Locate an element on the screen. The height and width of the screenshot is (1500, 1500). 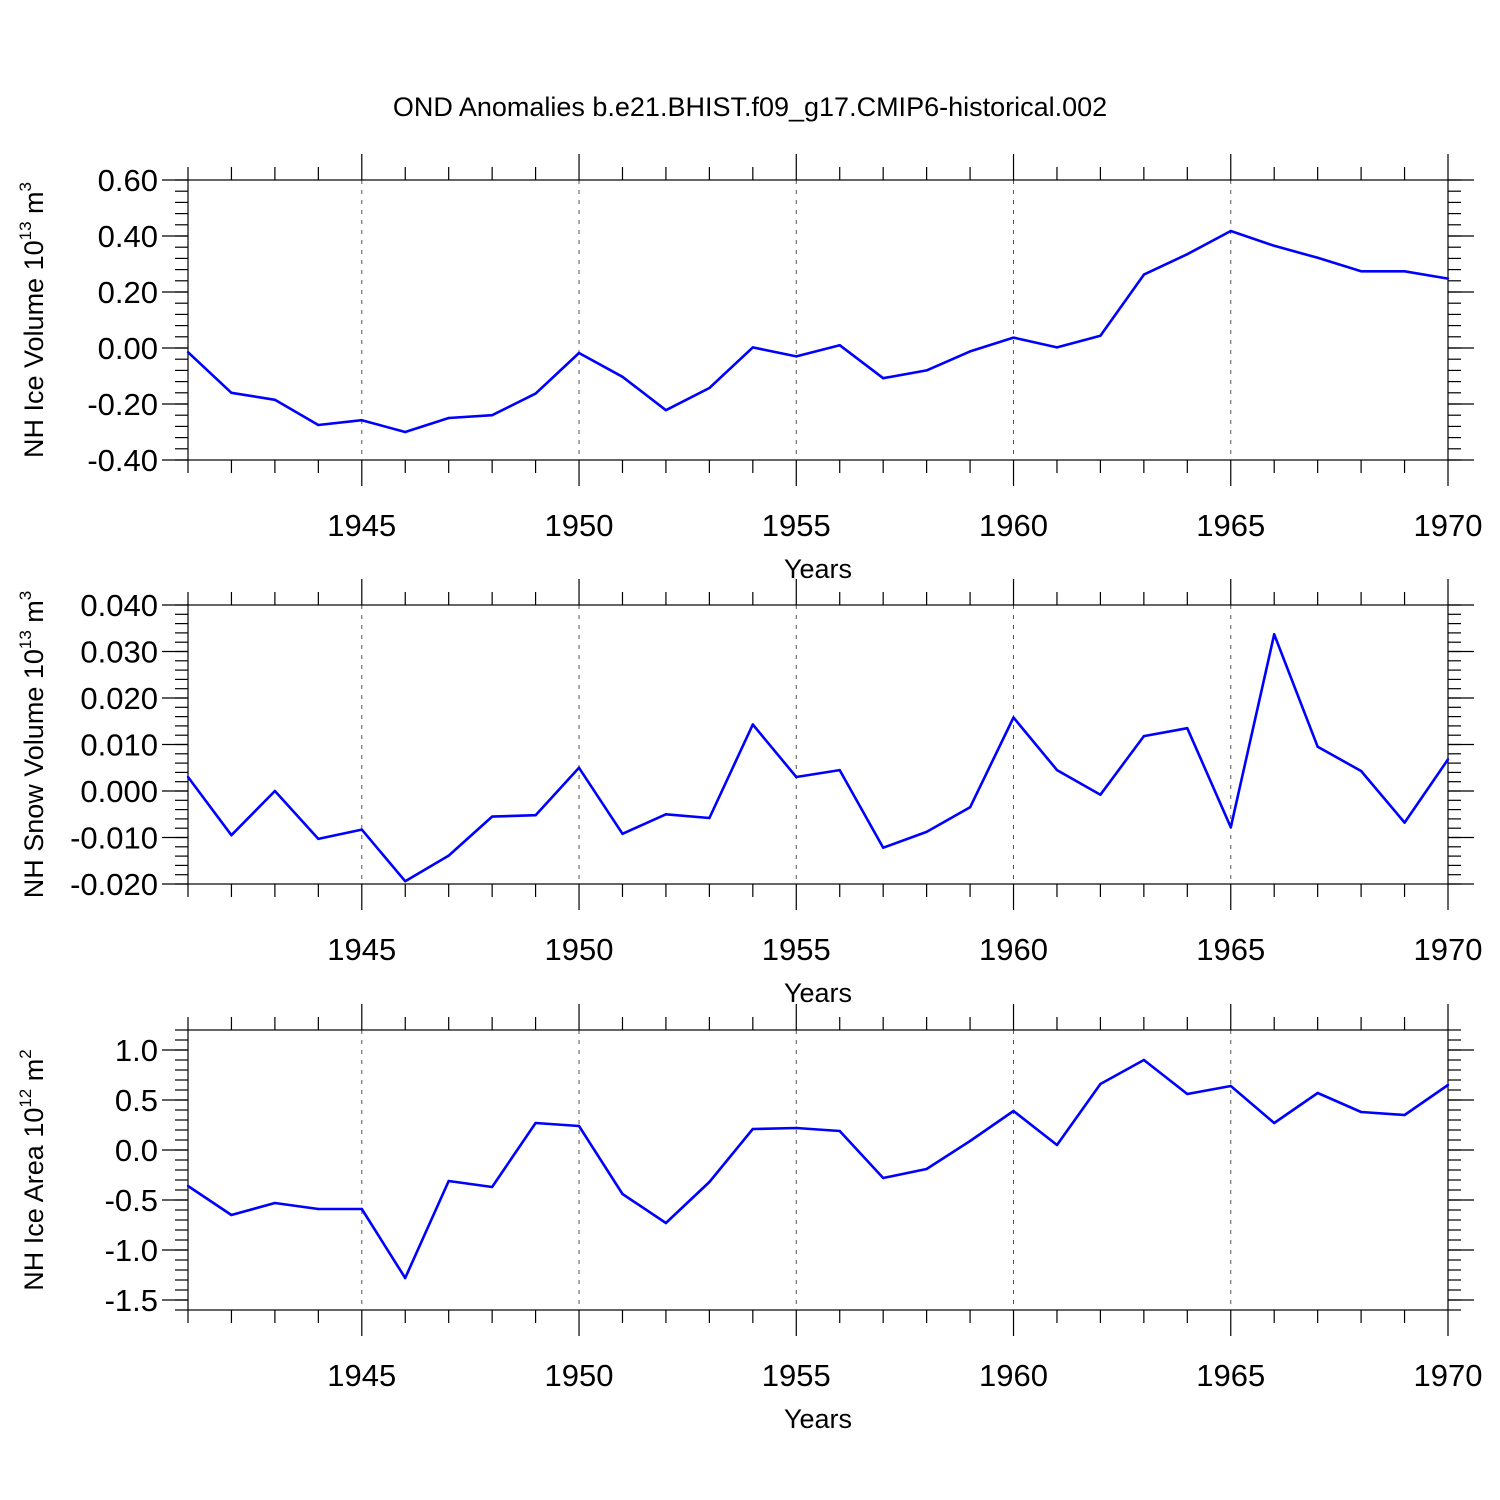
y-tick-label: -0.010 is located at coordinates (114, 838).